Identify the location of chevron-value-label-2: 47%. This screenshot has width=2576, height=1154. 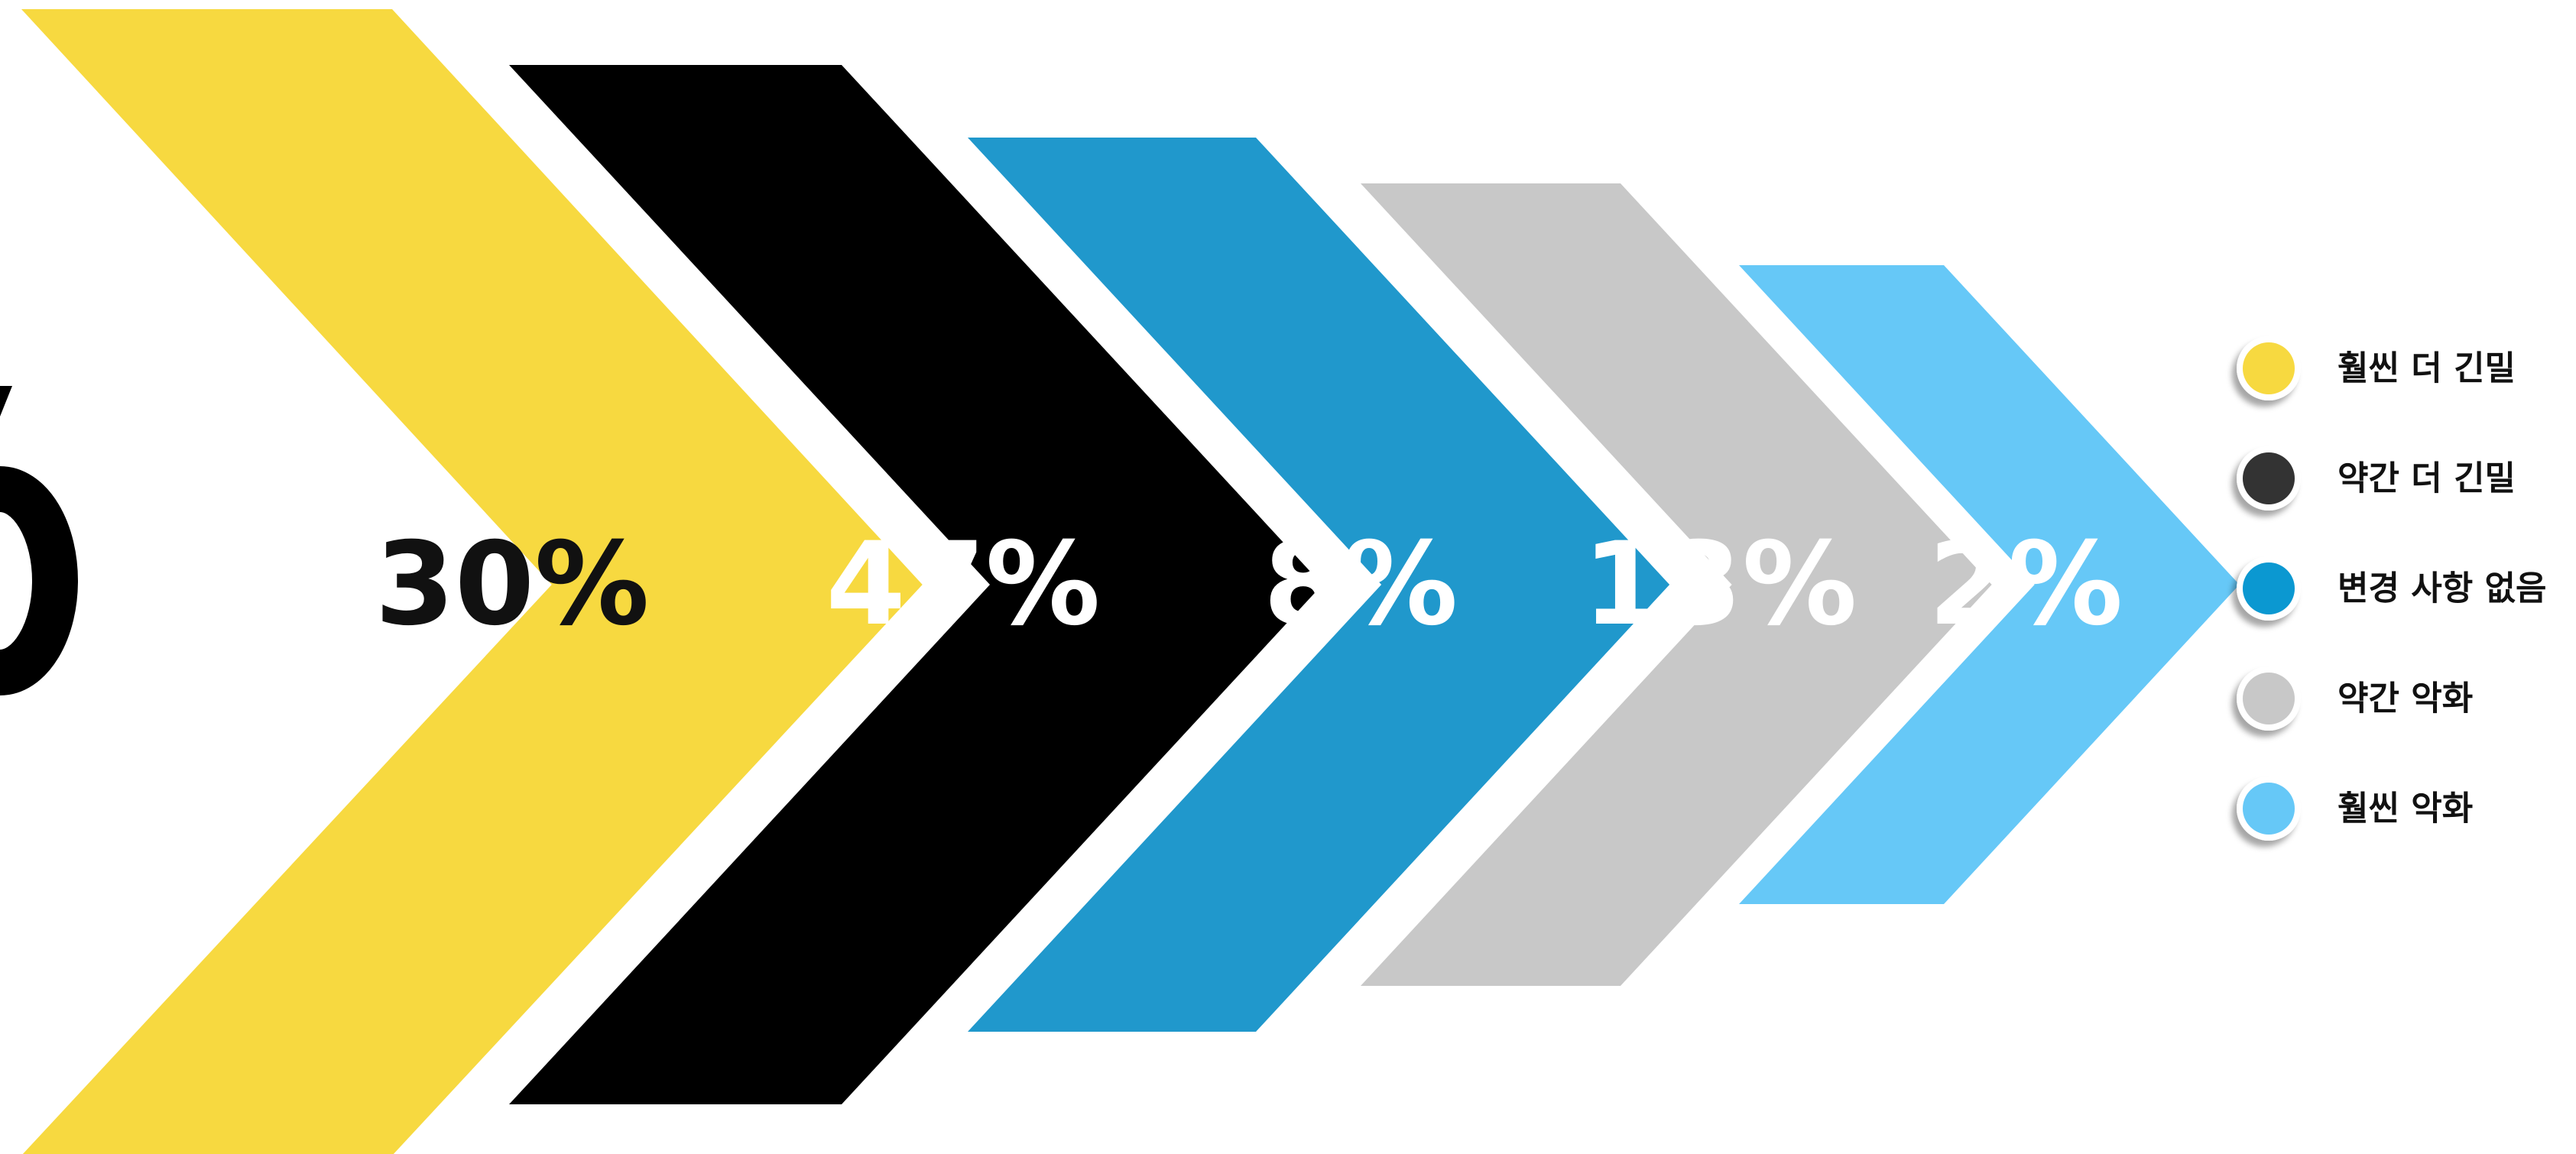
(963, 584).